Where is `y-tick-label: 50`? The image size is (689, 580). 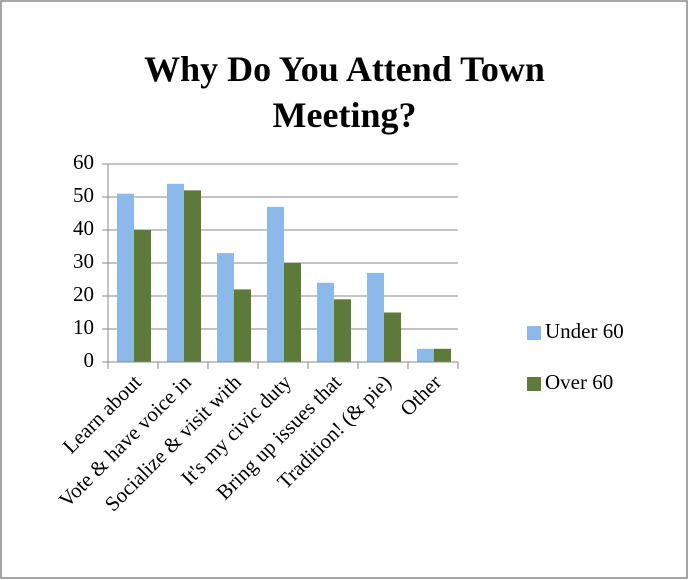
y-tick-label: 50 is located at coordinates (83, 195).